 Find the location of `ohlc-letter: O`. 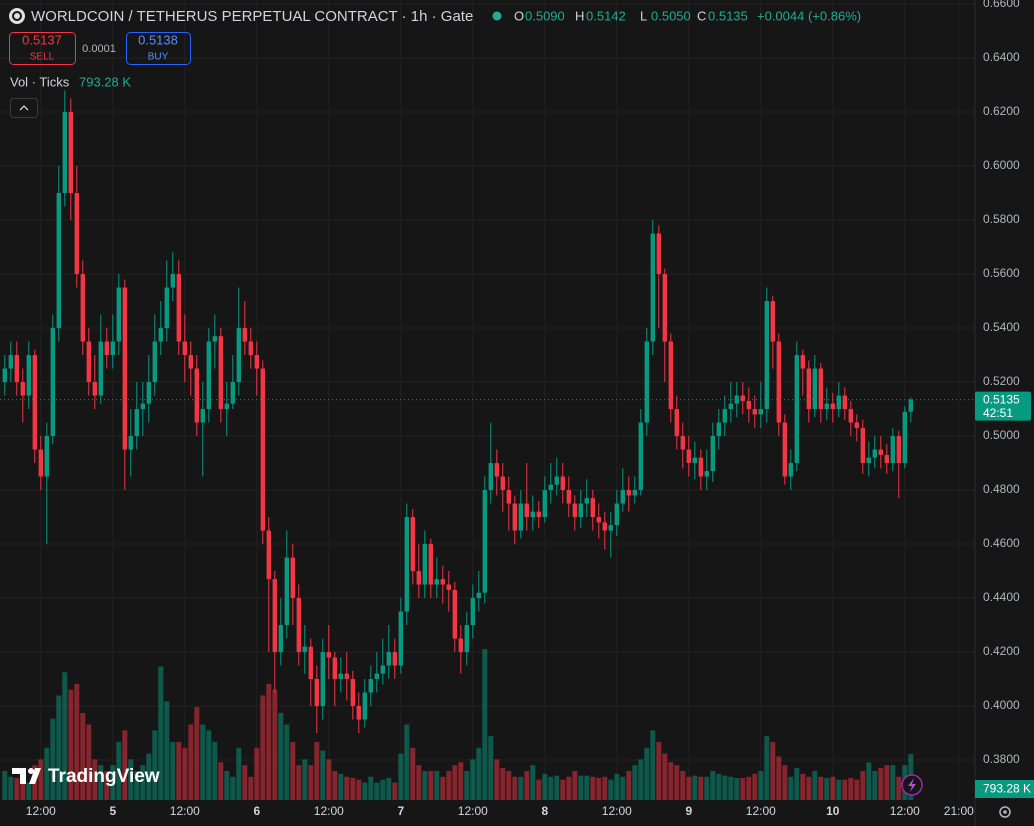

ohlc-letter: O is located at coordinates (519, 15).